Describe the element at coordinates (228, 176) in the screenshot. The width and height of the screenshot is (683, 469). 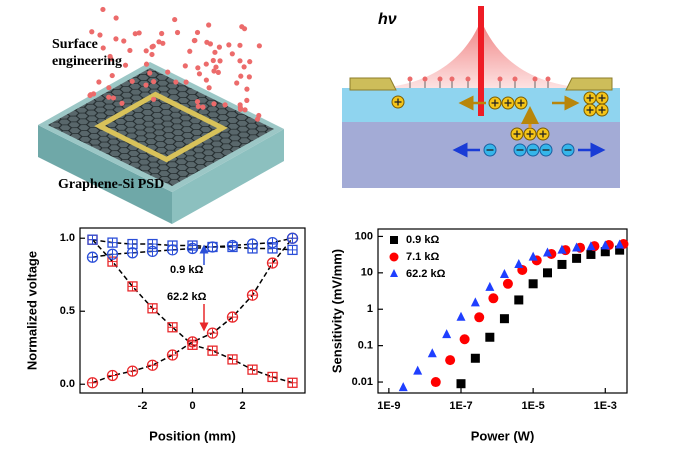
I see `slab-side` at that location.